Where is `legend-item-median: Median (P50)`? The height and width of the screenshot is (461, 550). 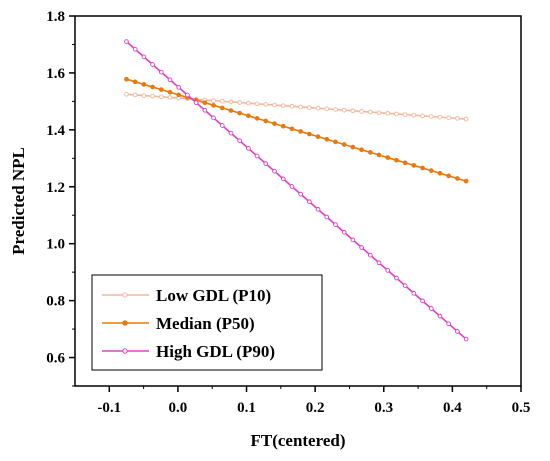 legend-item-median: Median (P50) is located at coordinates (178, 323).